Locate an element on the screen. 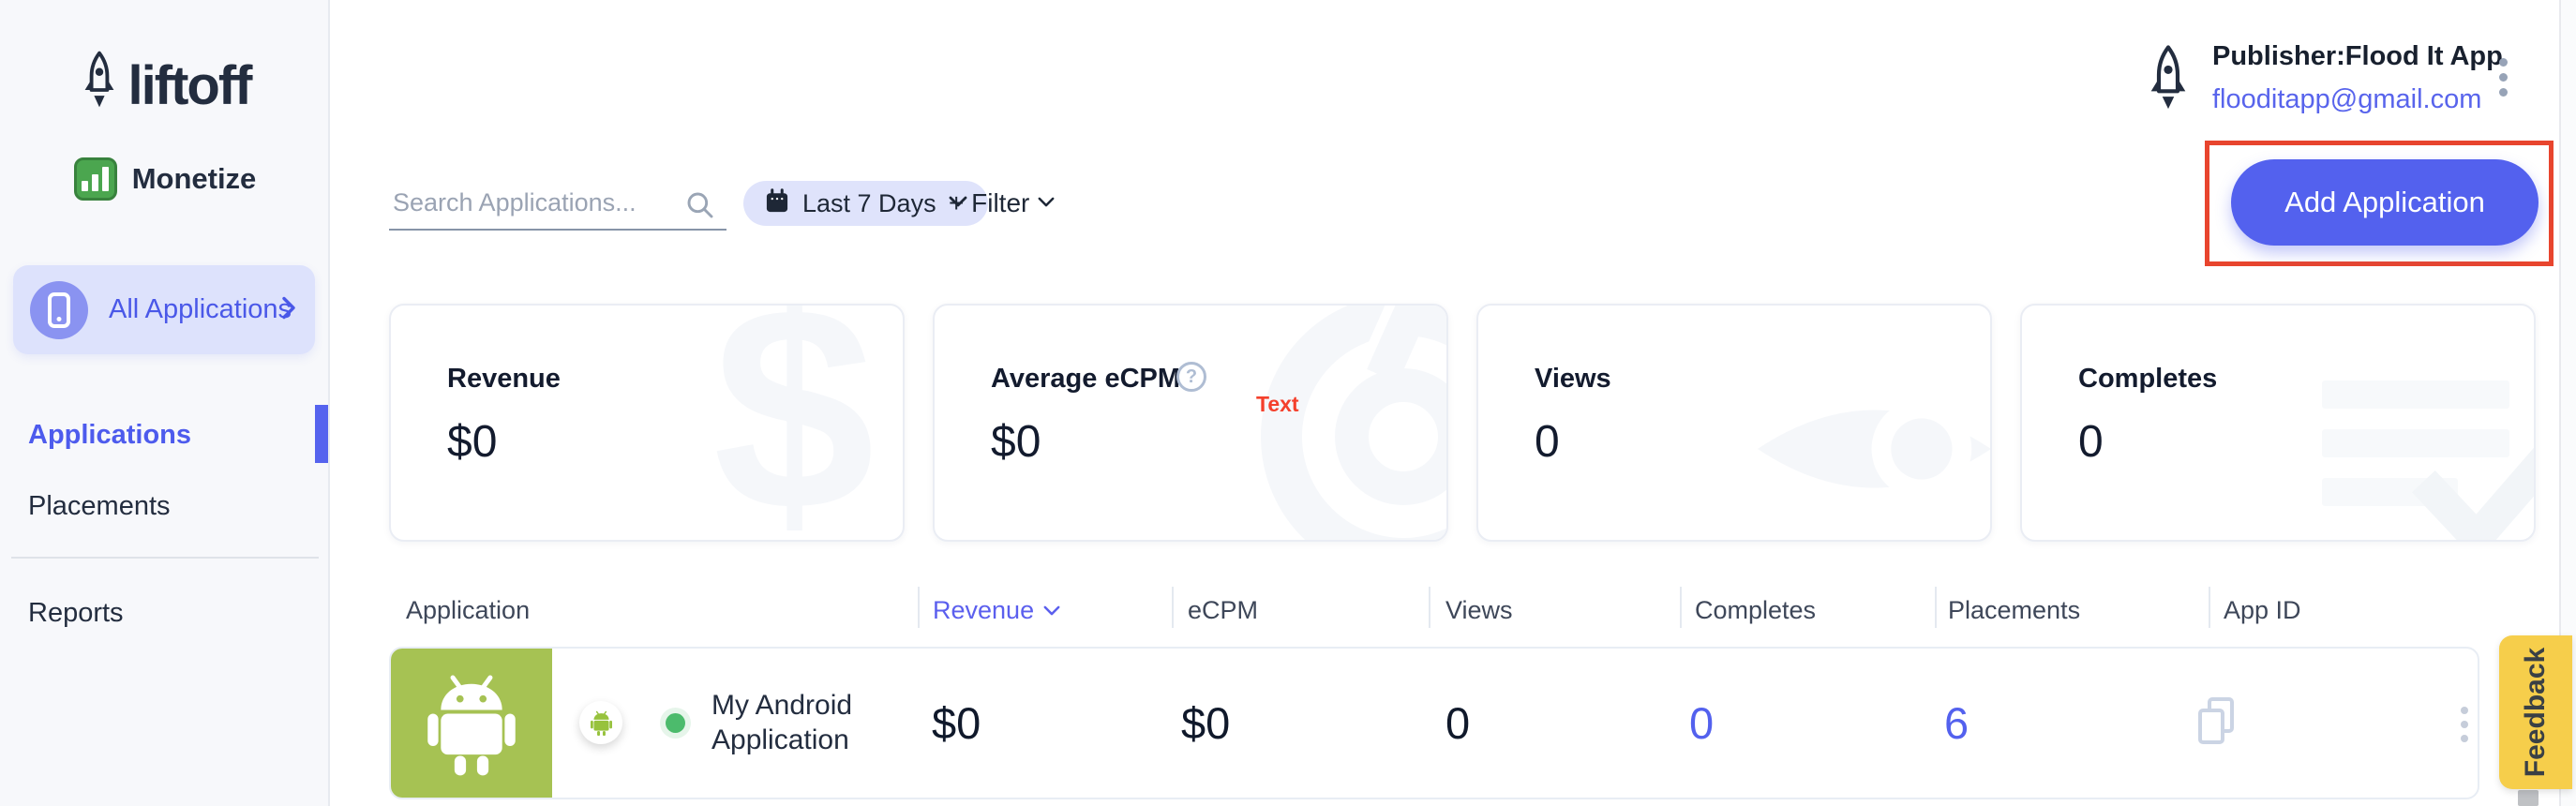 The height and width of the screenshot is (806, 2576). help-icon: ? is located at coordinates (1191, 377).